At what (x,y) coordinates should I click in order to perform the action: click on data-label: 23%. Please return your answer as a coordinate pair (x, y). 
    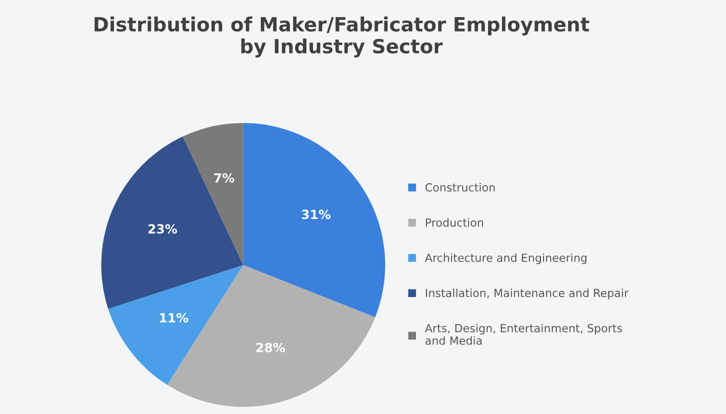
    Looking at the image, I should click on (163, 229).